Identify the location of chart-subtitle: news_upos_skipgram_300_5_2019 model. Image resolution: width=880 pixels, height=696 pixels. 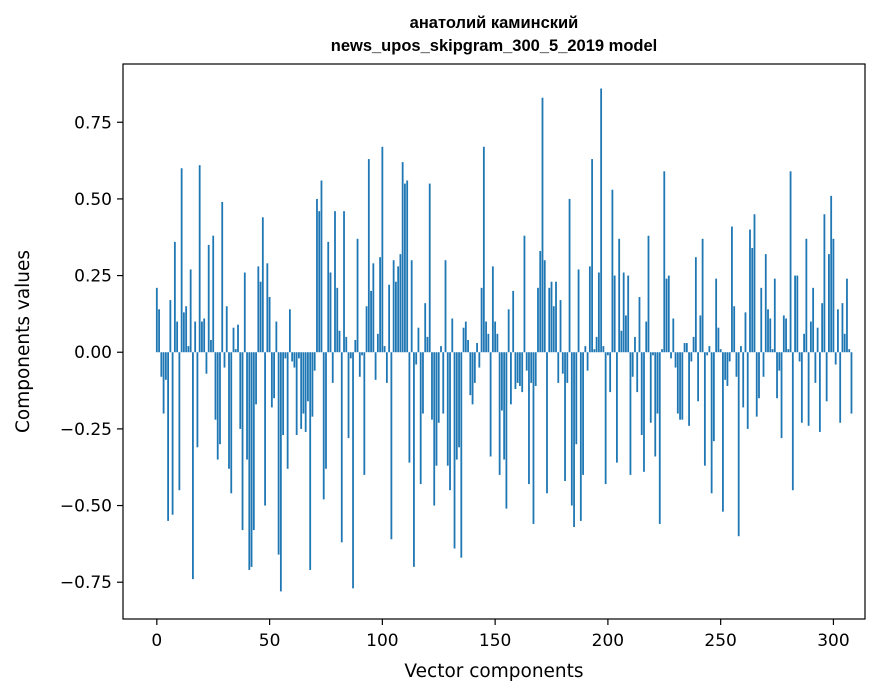
(494, 46).